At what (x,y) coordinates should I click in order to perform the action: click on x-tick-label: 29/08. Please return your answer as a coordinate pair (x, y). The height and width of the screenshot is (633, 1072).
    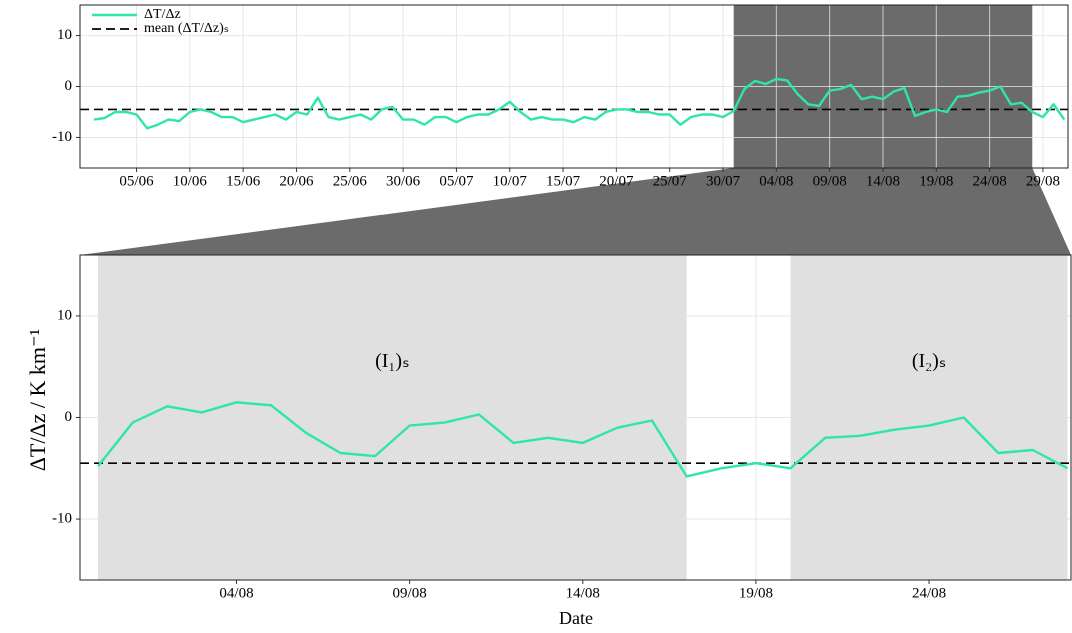
    Looking at the image, I should click on (1043, 181).